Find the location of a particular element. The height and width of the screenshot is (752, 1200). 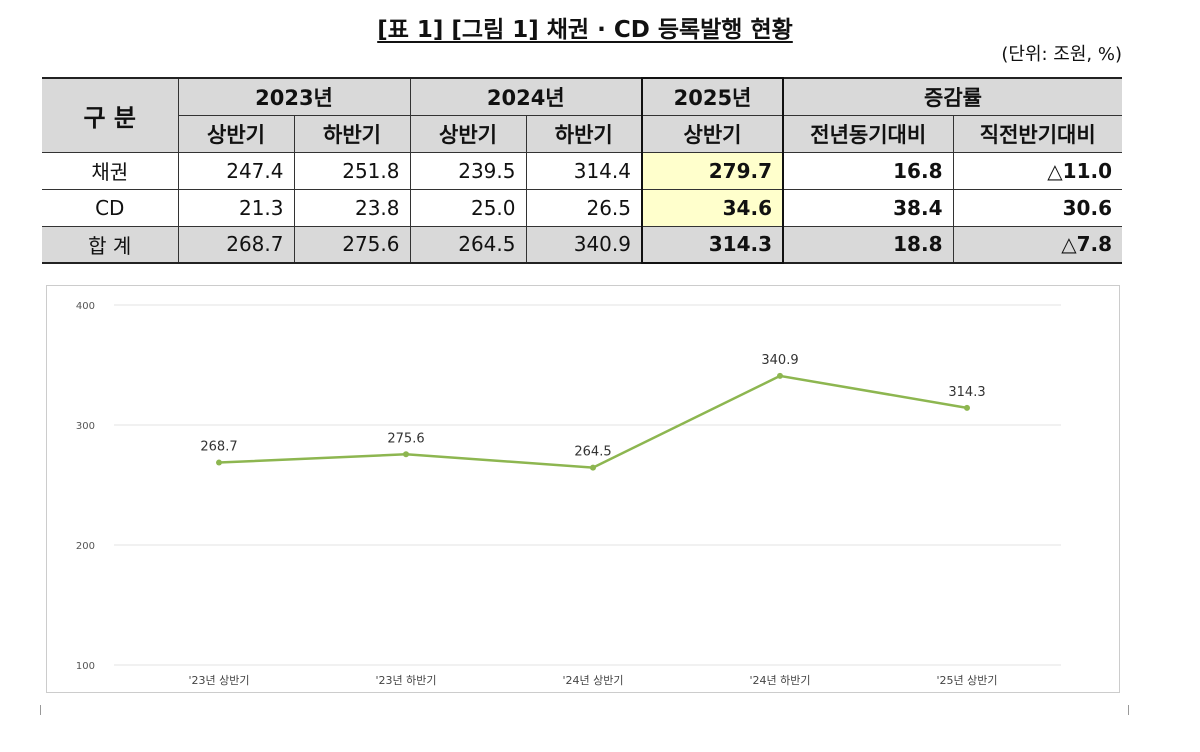

header-sub: 전년동기대비 is located at coordinates (868, 133).